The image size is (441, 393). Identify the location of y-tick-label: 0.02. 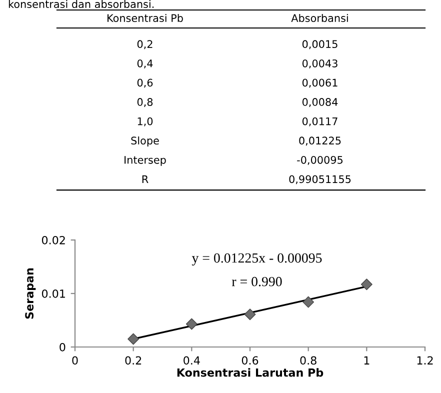
(53, 240).